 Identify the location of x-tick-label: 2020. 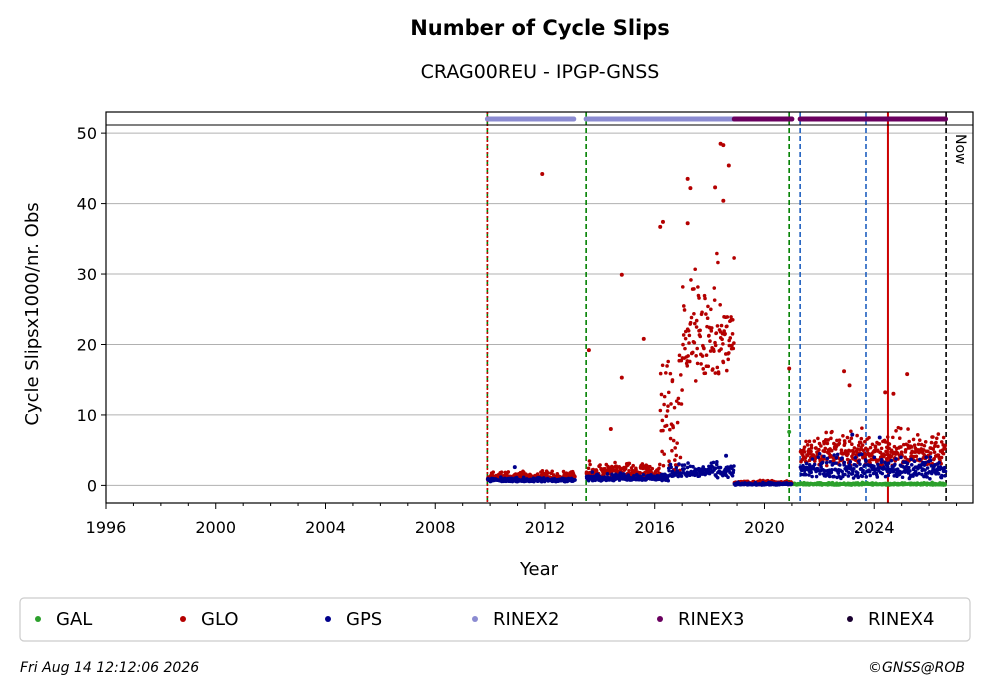
(764, 527).